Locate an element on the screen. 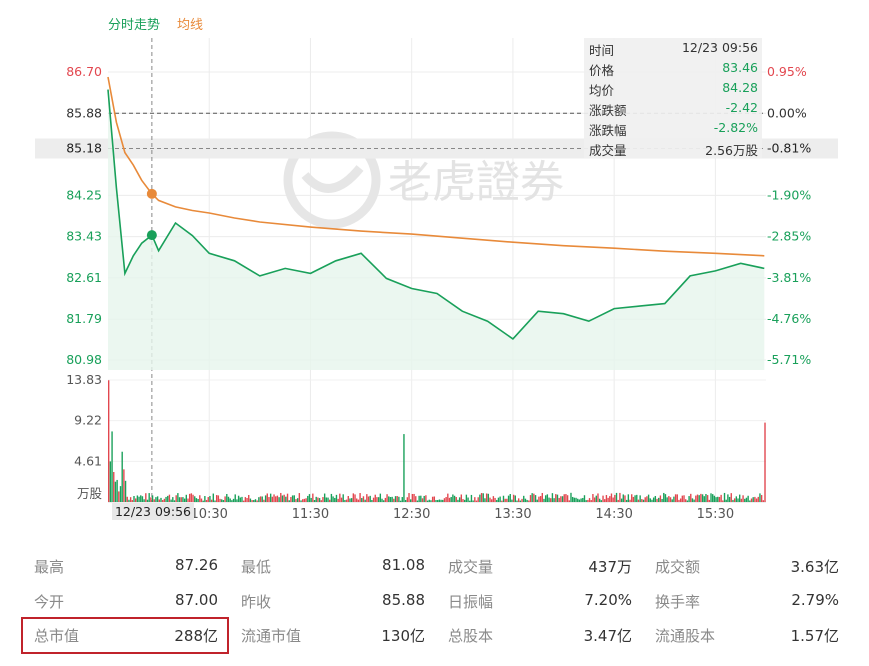 The width and height of the screenshot is (869, 666). x-tick: 11:30 is located at coordinates (310, 513).